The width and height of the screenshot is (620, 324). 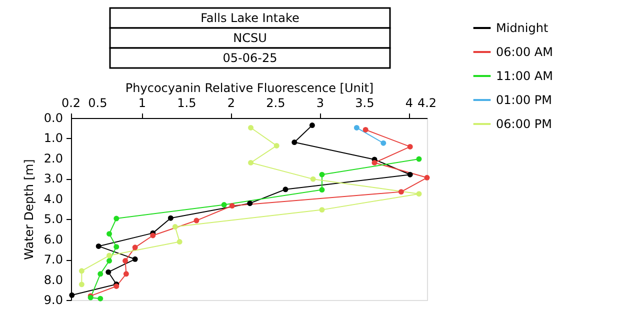 I want to click on x-tick-label: 4.2, so click(x=427, y=103).